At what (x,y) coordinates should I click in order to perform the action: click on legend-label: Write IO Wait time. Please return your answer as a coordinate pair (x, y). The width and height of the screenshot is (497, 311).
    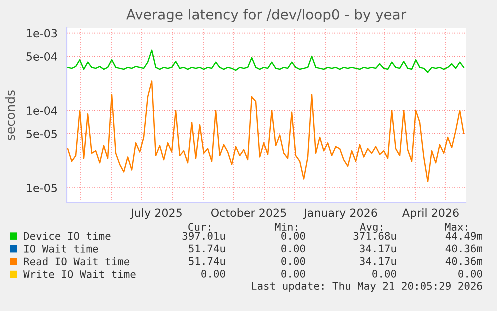
    Looking at the image, I should click on (80, 274).